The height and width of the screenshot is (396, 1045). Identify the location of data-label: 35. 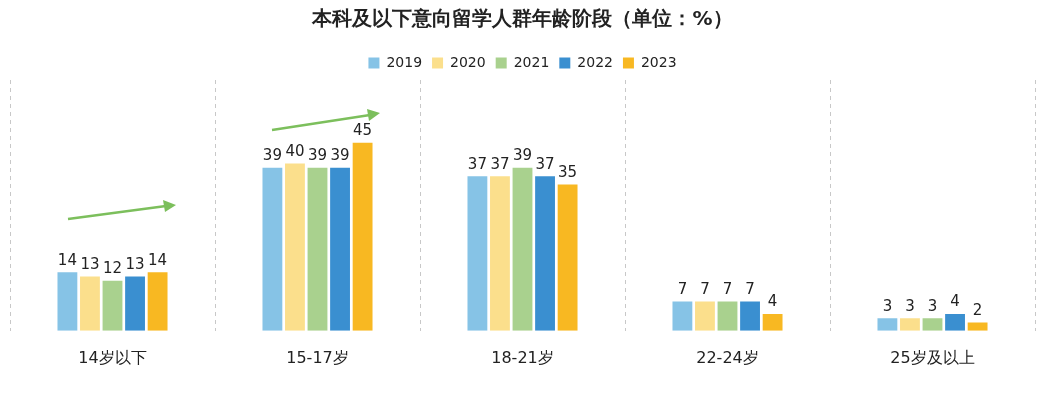
(568, 171).